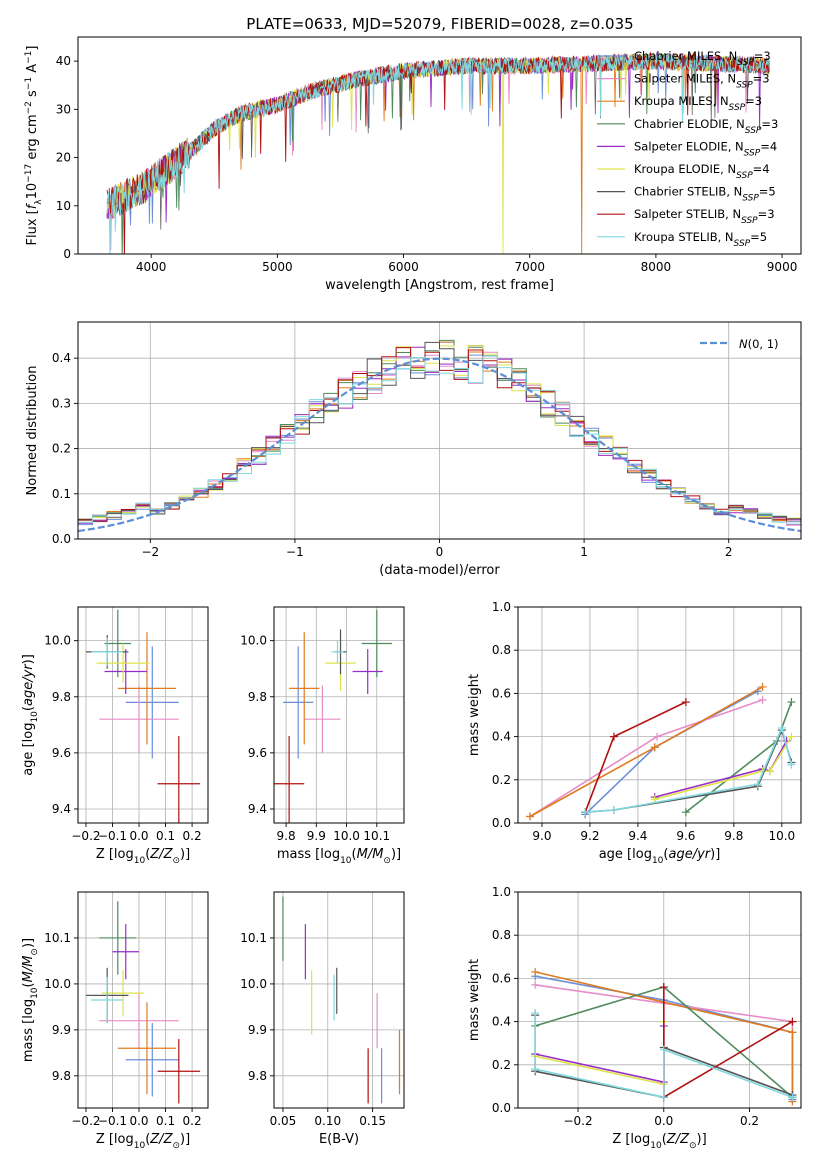 The image size is (819, 1170). Describe the element at coordinates (685, 836) in the screenshot. I see `x-tick-label: 9.6` at that location.